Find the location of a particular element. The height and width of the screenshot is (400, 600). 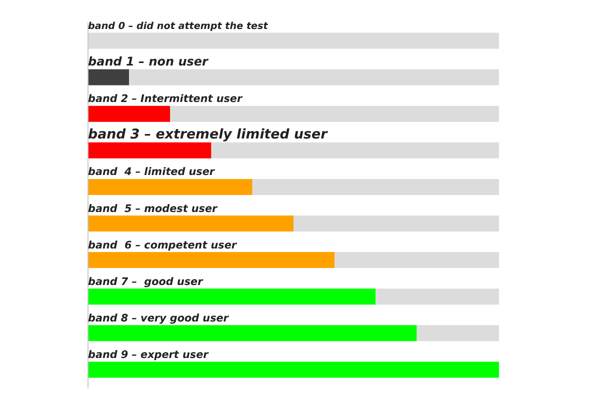

y-tick-label: band 1 – non user is located at coordinates (149, 61).